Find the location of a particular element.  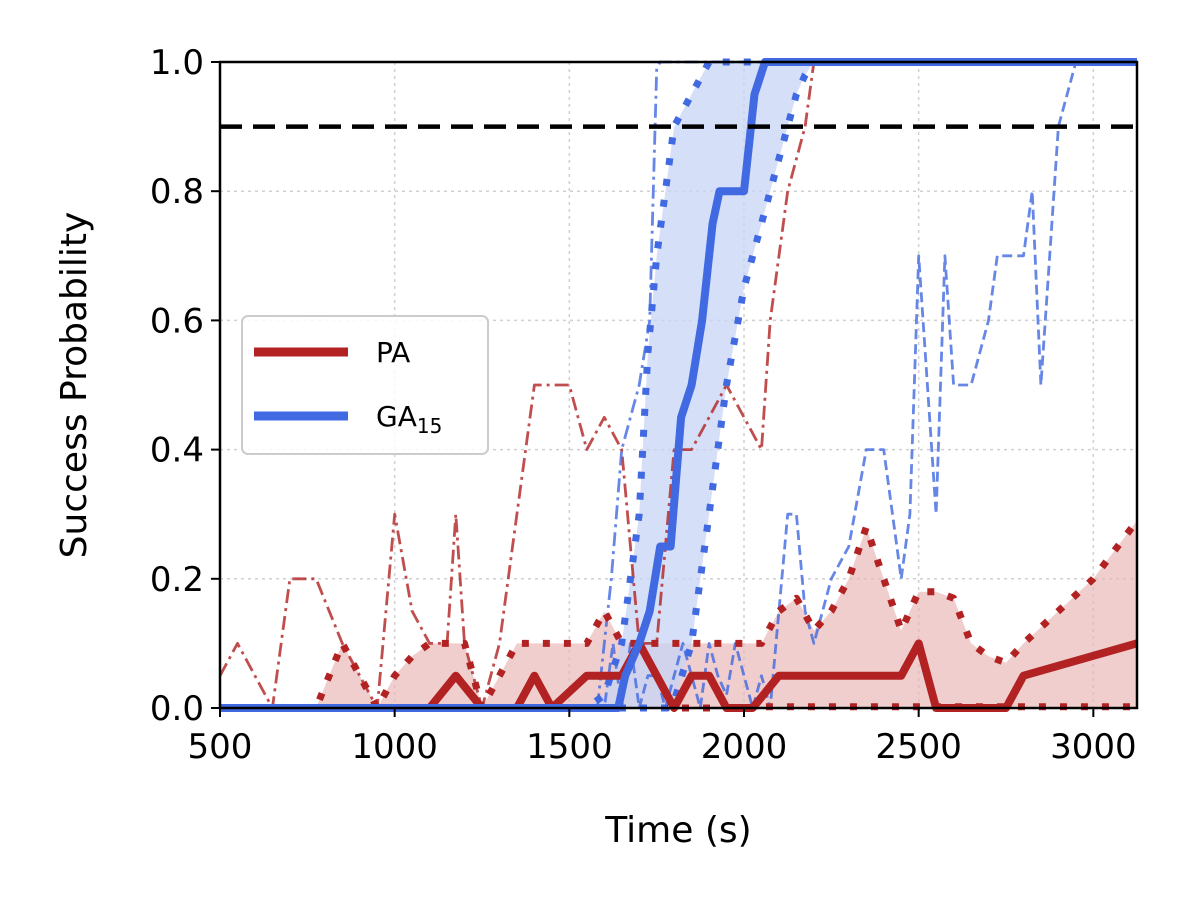

x-tick-label-0: 500 is located at coordinates (220, 747).